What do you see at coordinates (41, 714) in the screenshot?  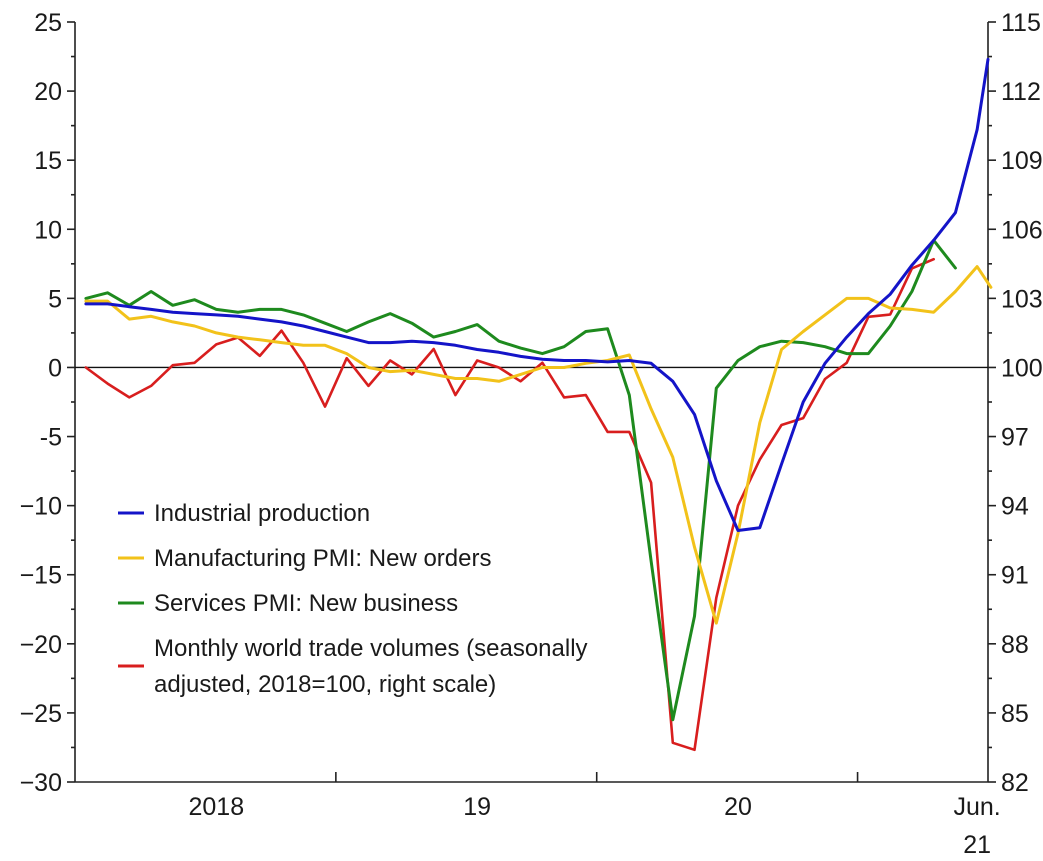 I see `left-axis-tick-label: −25` at bounding box center [41, 714].